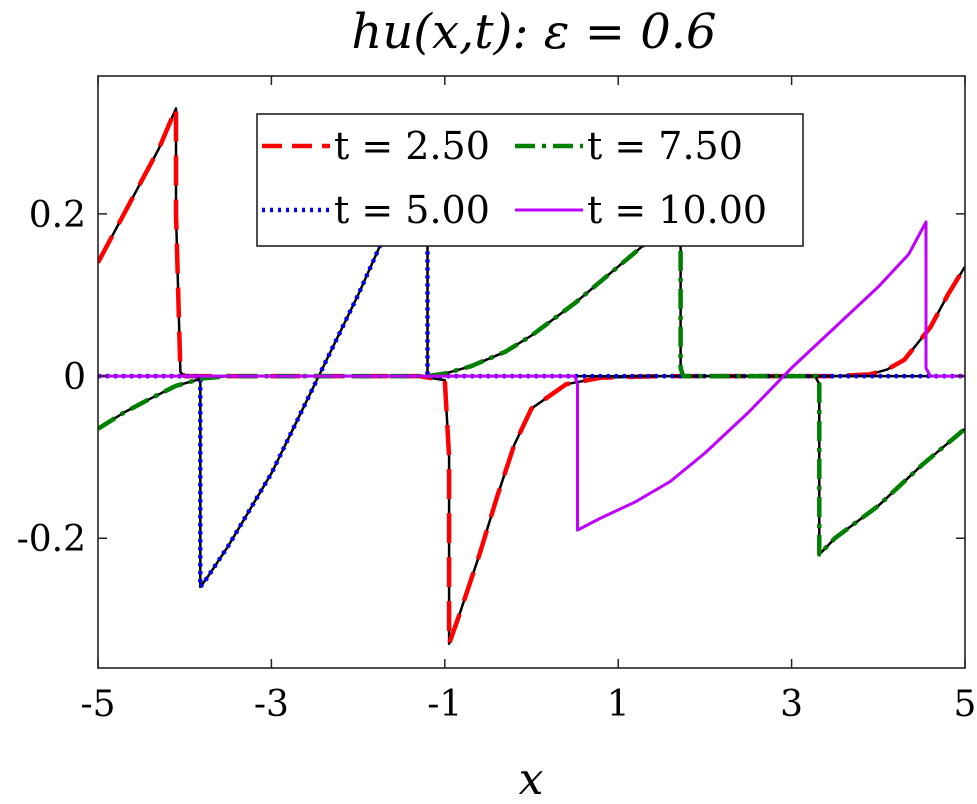 This screenshot has height=804, width=977. Describe the element at coordinates (57, 215) in the screenshot. I see `y-tick-label: 0.2` at that location.